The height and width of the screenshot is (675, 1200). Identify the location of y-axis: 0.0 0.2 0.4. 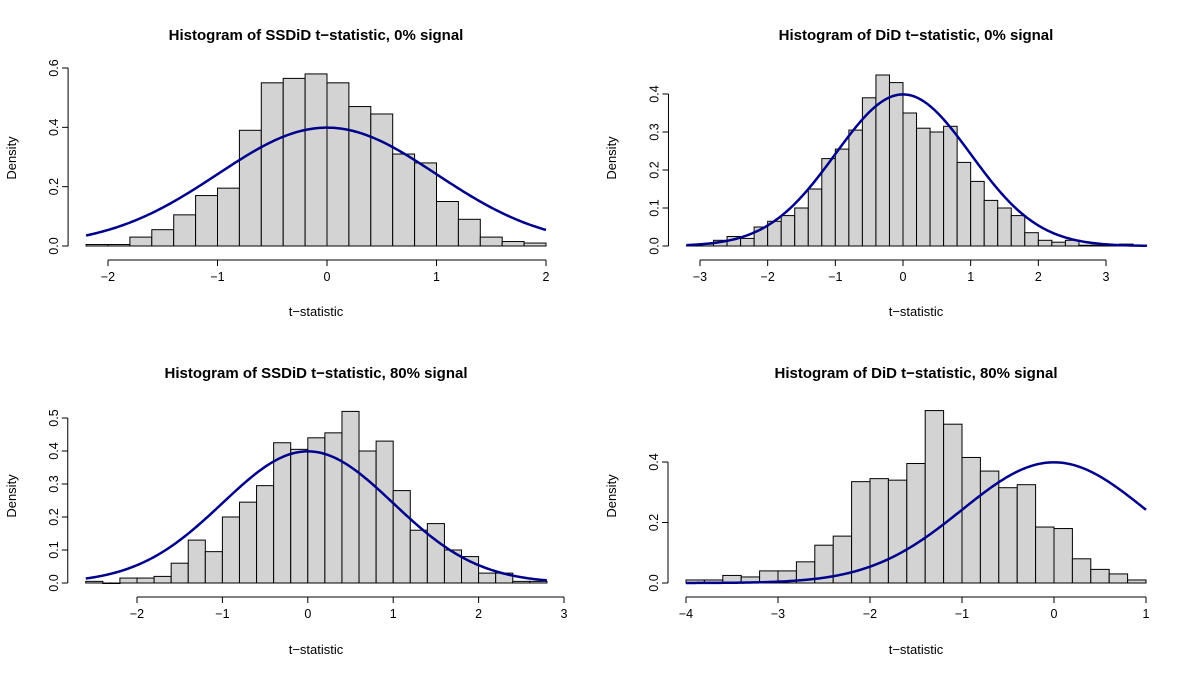
(658, 522).